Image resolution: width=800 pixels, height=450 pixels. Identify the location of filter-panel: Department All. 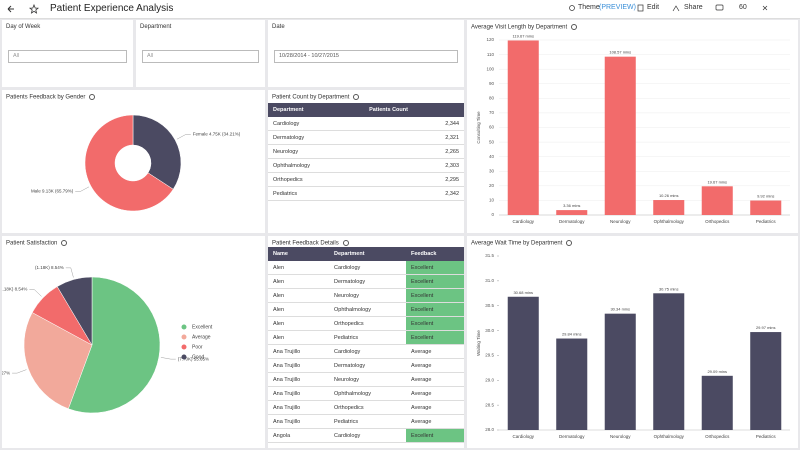
(200, 53).